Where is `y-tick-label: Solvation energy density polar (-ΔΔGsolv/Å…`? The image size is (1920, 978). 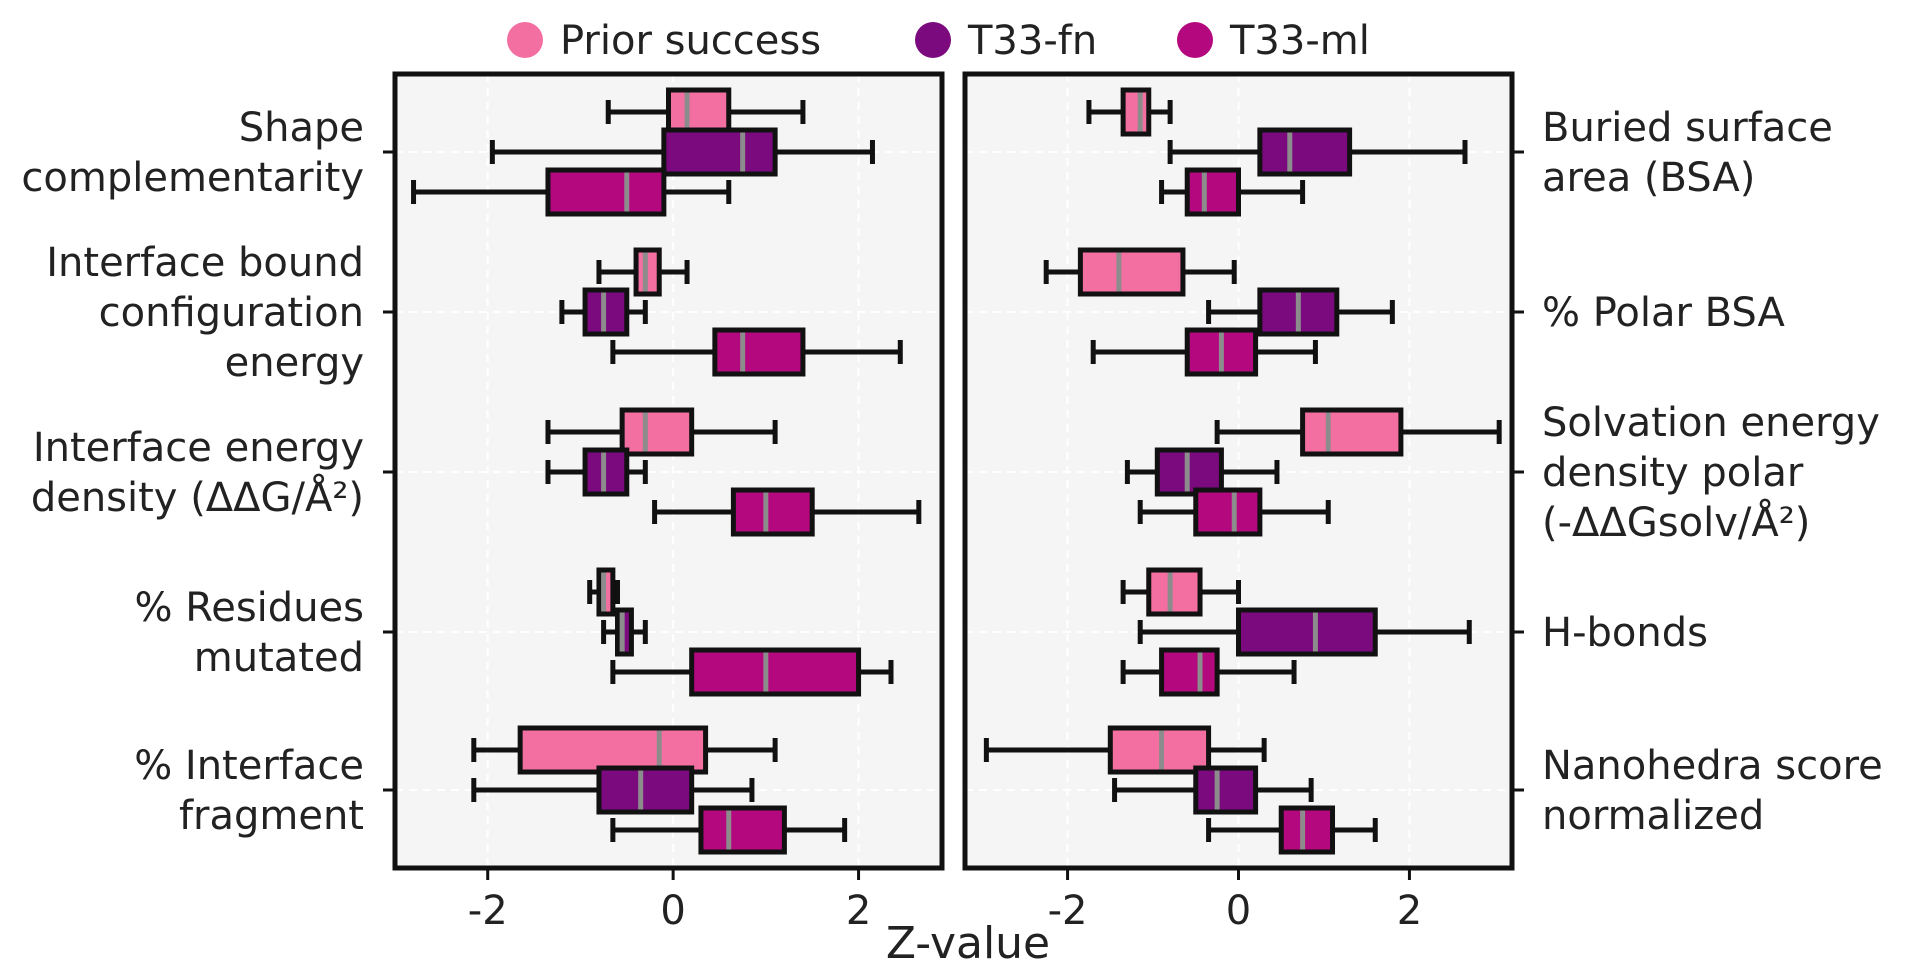 y-tick-label: Solvation energy density polar (-ΔΔGsolv/Å… is located at coordinates (1711, 473).